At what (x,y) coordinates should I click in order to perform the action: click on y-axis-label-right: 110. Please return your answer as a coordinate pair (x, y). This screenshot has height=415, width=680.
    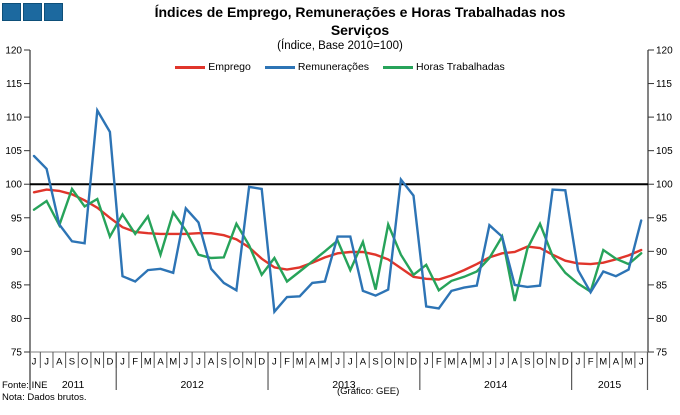
    Looking at the image, I should click on (664, 118).